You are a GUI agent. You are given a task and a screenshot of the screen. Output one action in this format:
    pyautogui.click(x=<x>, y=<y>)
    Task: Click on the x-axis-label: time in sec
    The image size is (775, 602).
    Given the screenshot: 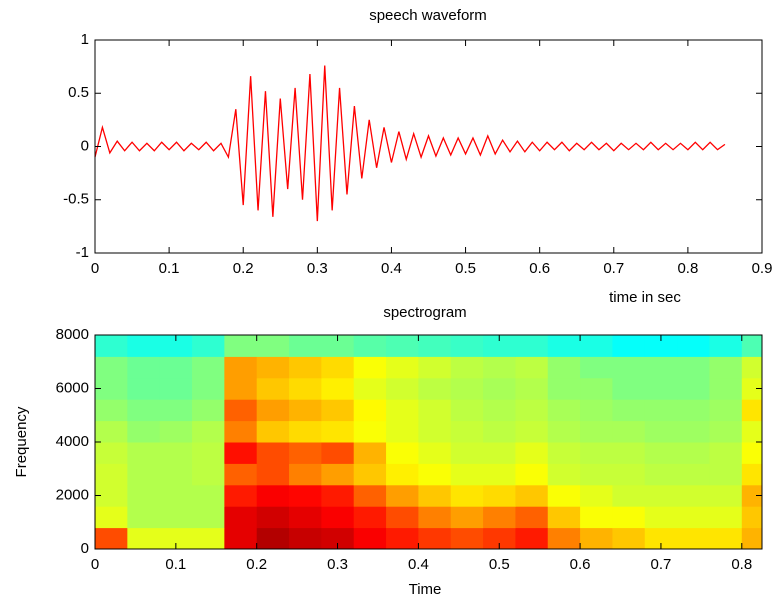 What is the action you would take?
    pyautogui.click(x=645, y=297)
    